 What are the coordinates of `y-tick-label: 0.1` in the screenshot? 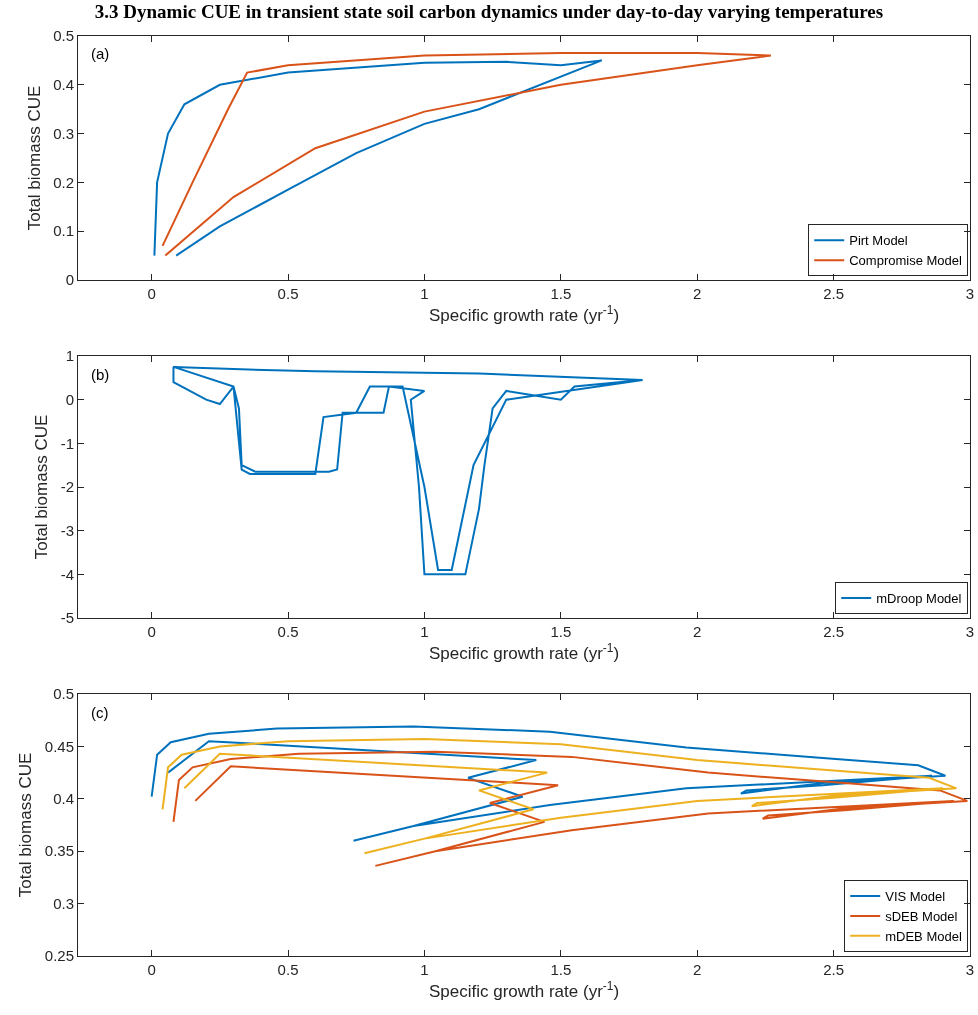 It's located at (63, 231).